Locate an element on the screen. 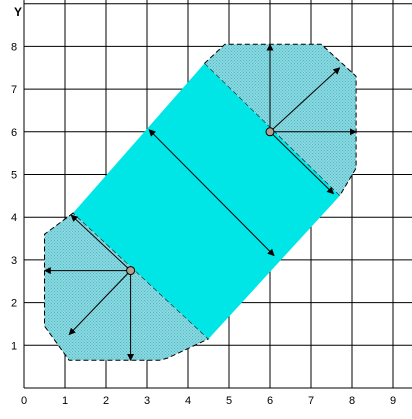 The height and width of the screenshot is (419, 412). y-tick-label-1: 1 is located at coordinates (14, 346).